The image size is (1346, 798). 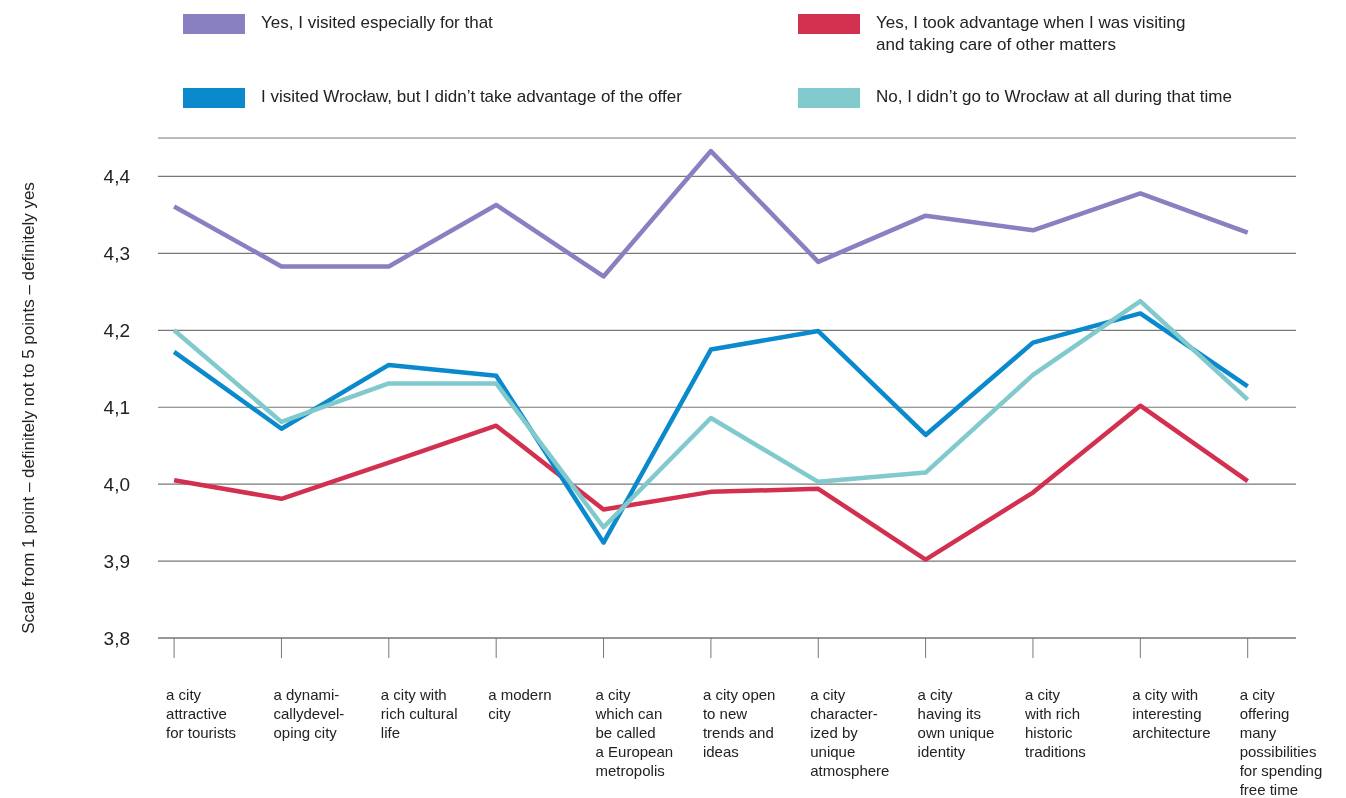 What do you see at coordinates (1054, 97) in the screenshot?
I see `legend-label: No, I didn’t go to Wrocław at all during that time` at bounding box center [1054, 97].